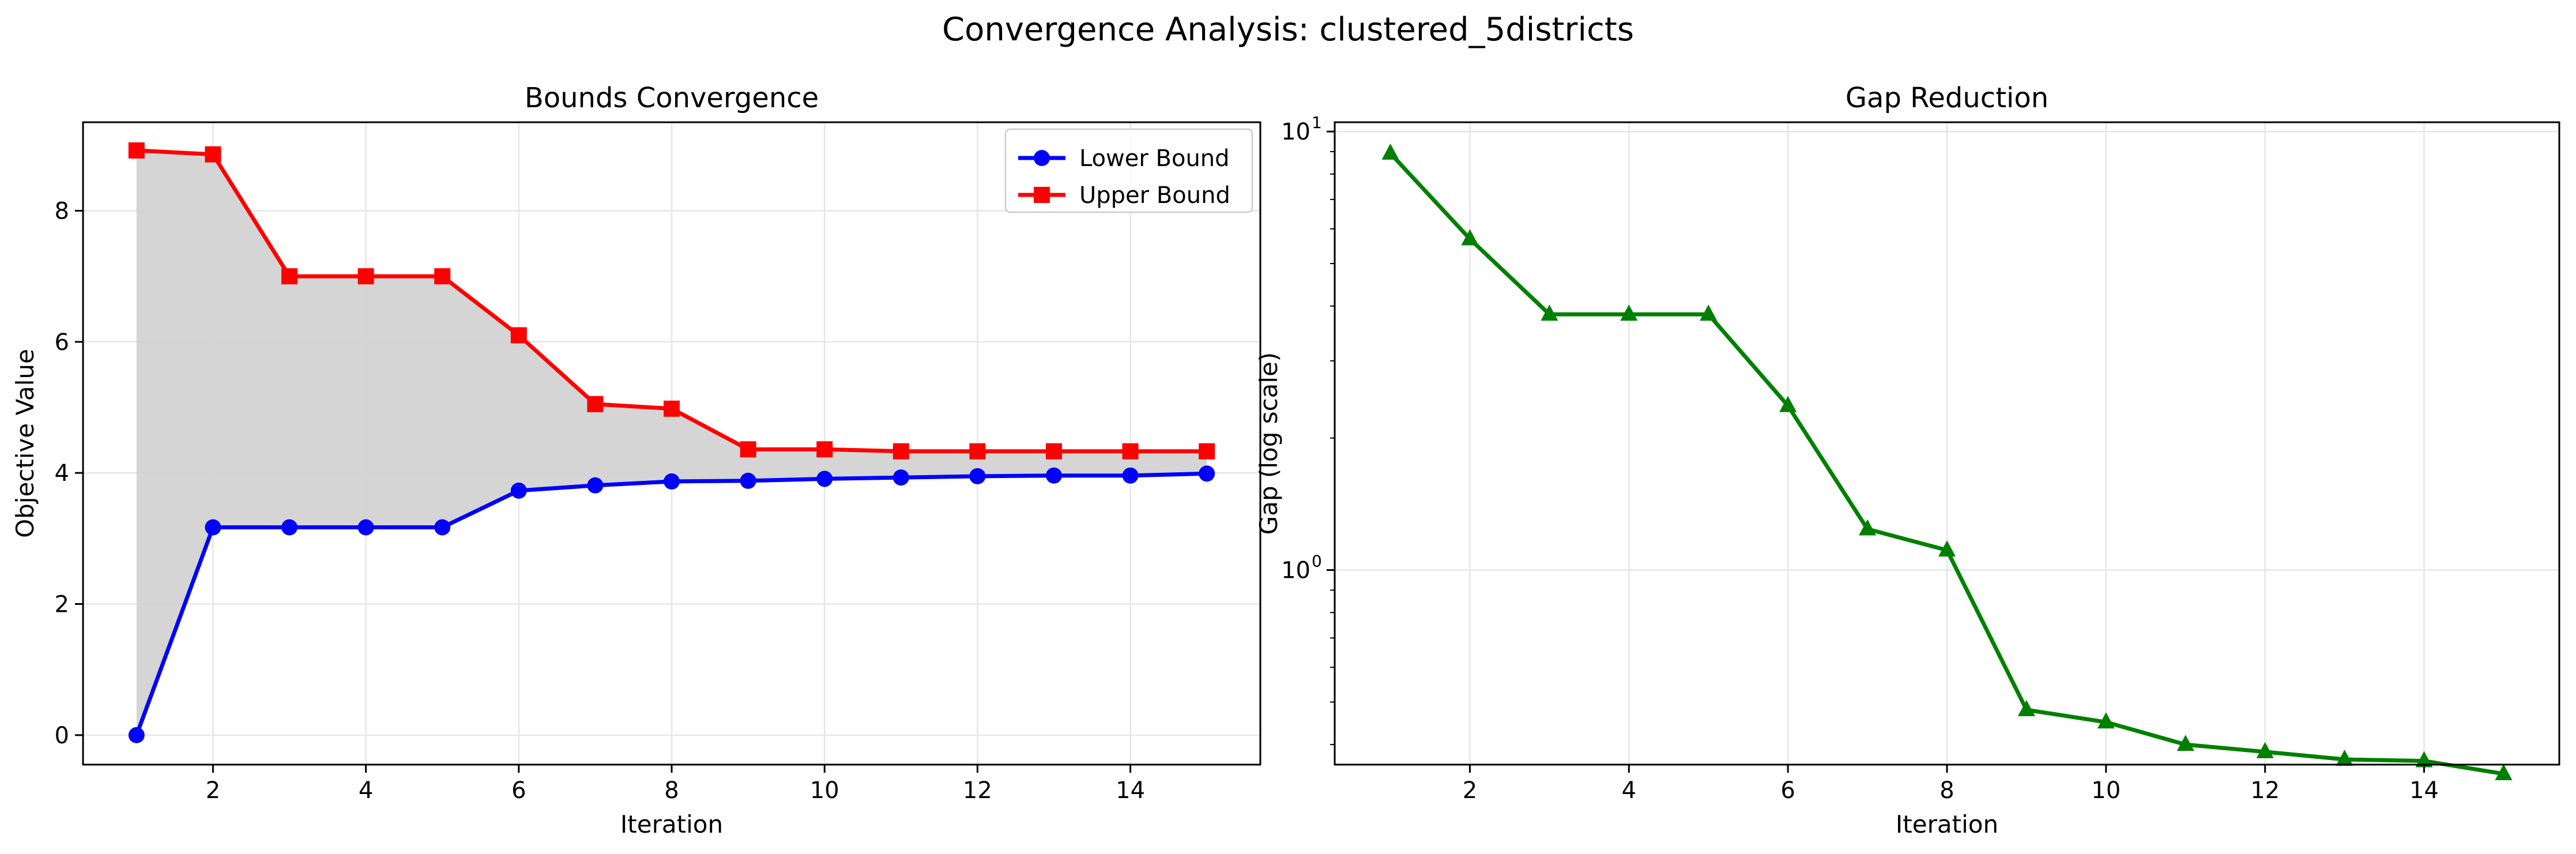 The height and width of the screenshot is (854, 2576). I want to click on y-tick-exponent: 0, so click(1317, 561).